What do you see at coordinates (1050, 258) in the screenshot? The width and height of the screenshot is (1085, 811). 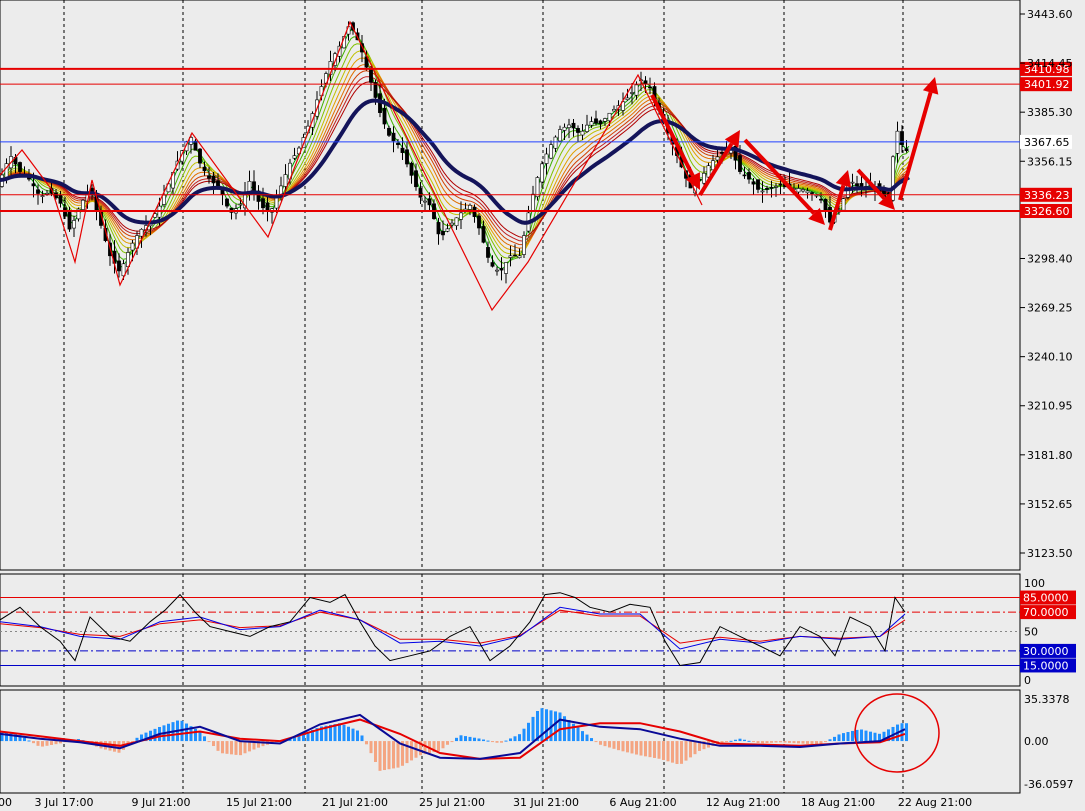 I see `price-axis-label: 3298.40` at bounding box center [1050, 258].